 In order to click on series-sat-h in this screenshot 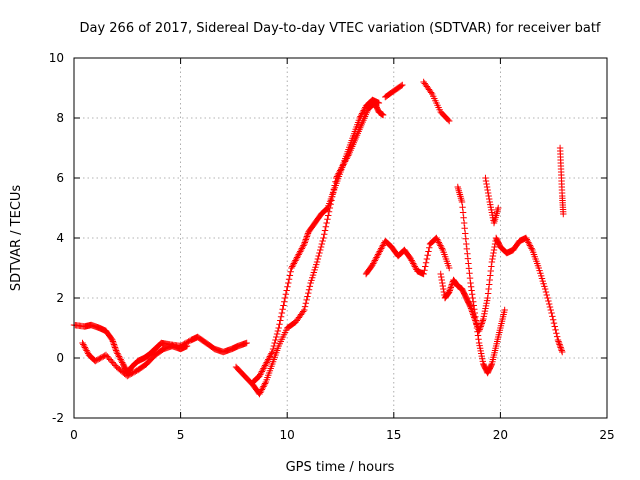, I will do `click(501, 295)`.